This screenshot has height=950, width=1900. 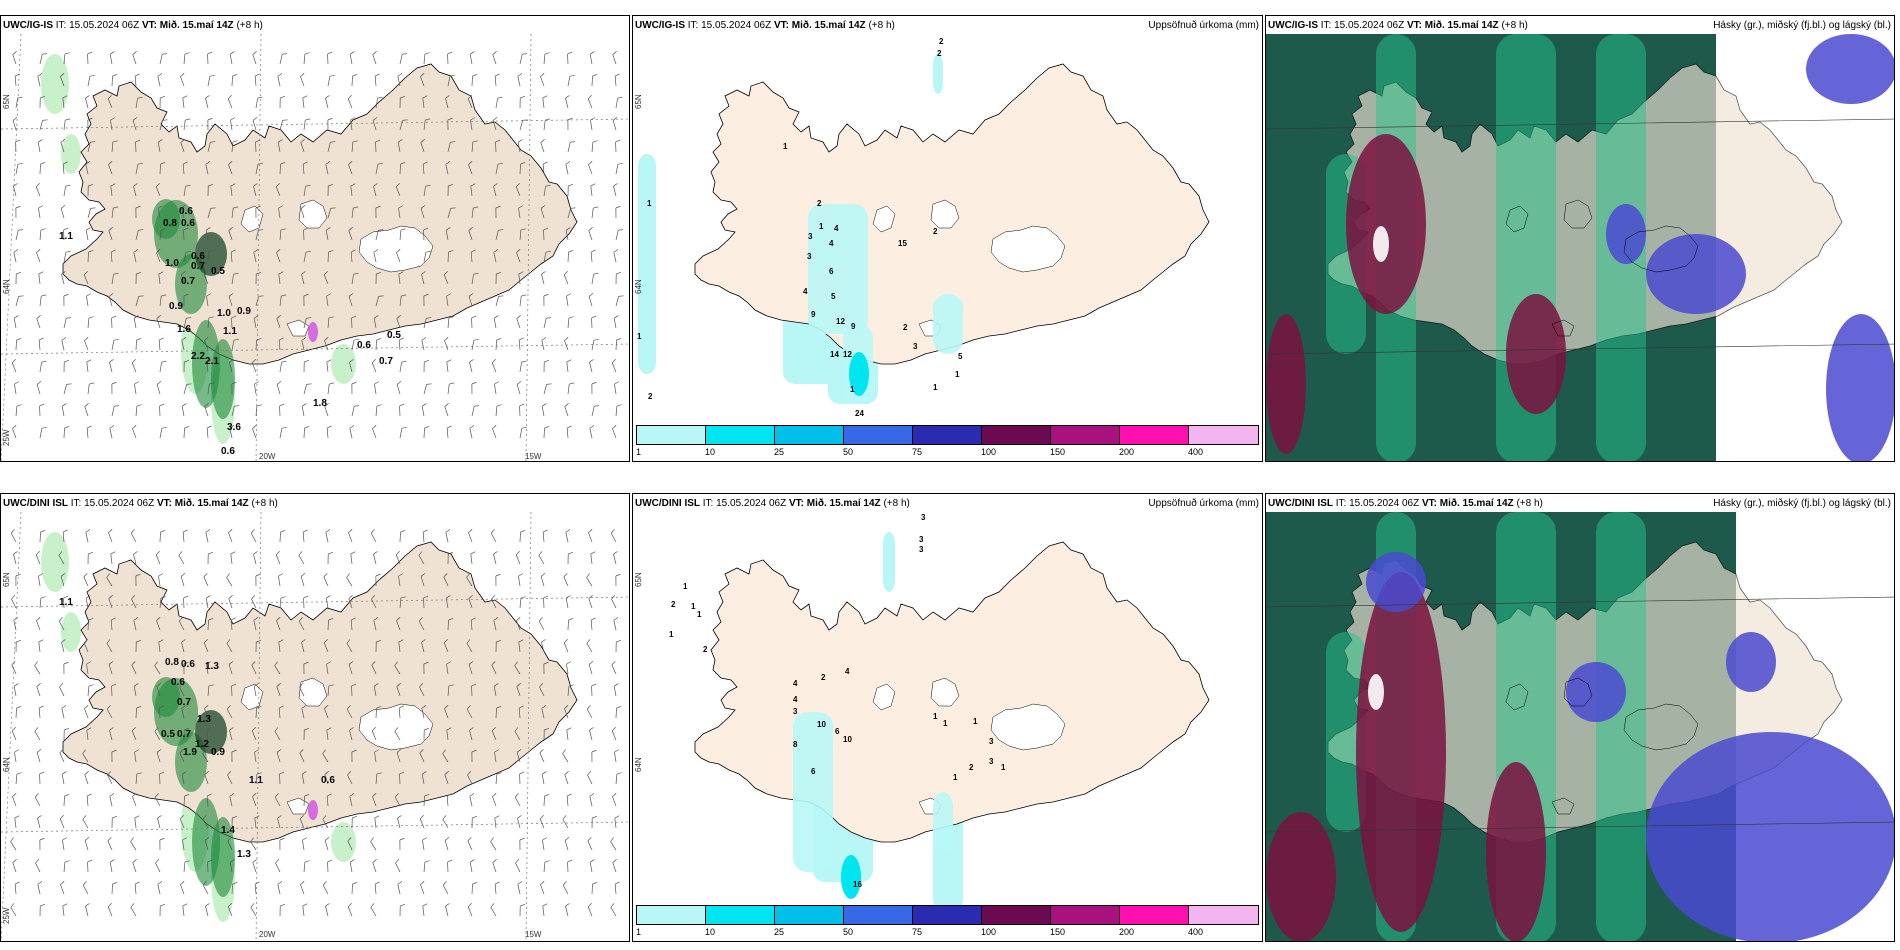 I want to click on light-precip-patch, so click(x=343, y=364).